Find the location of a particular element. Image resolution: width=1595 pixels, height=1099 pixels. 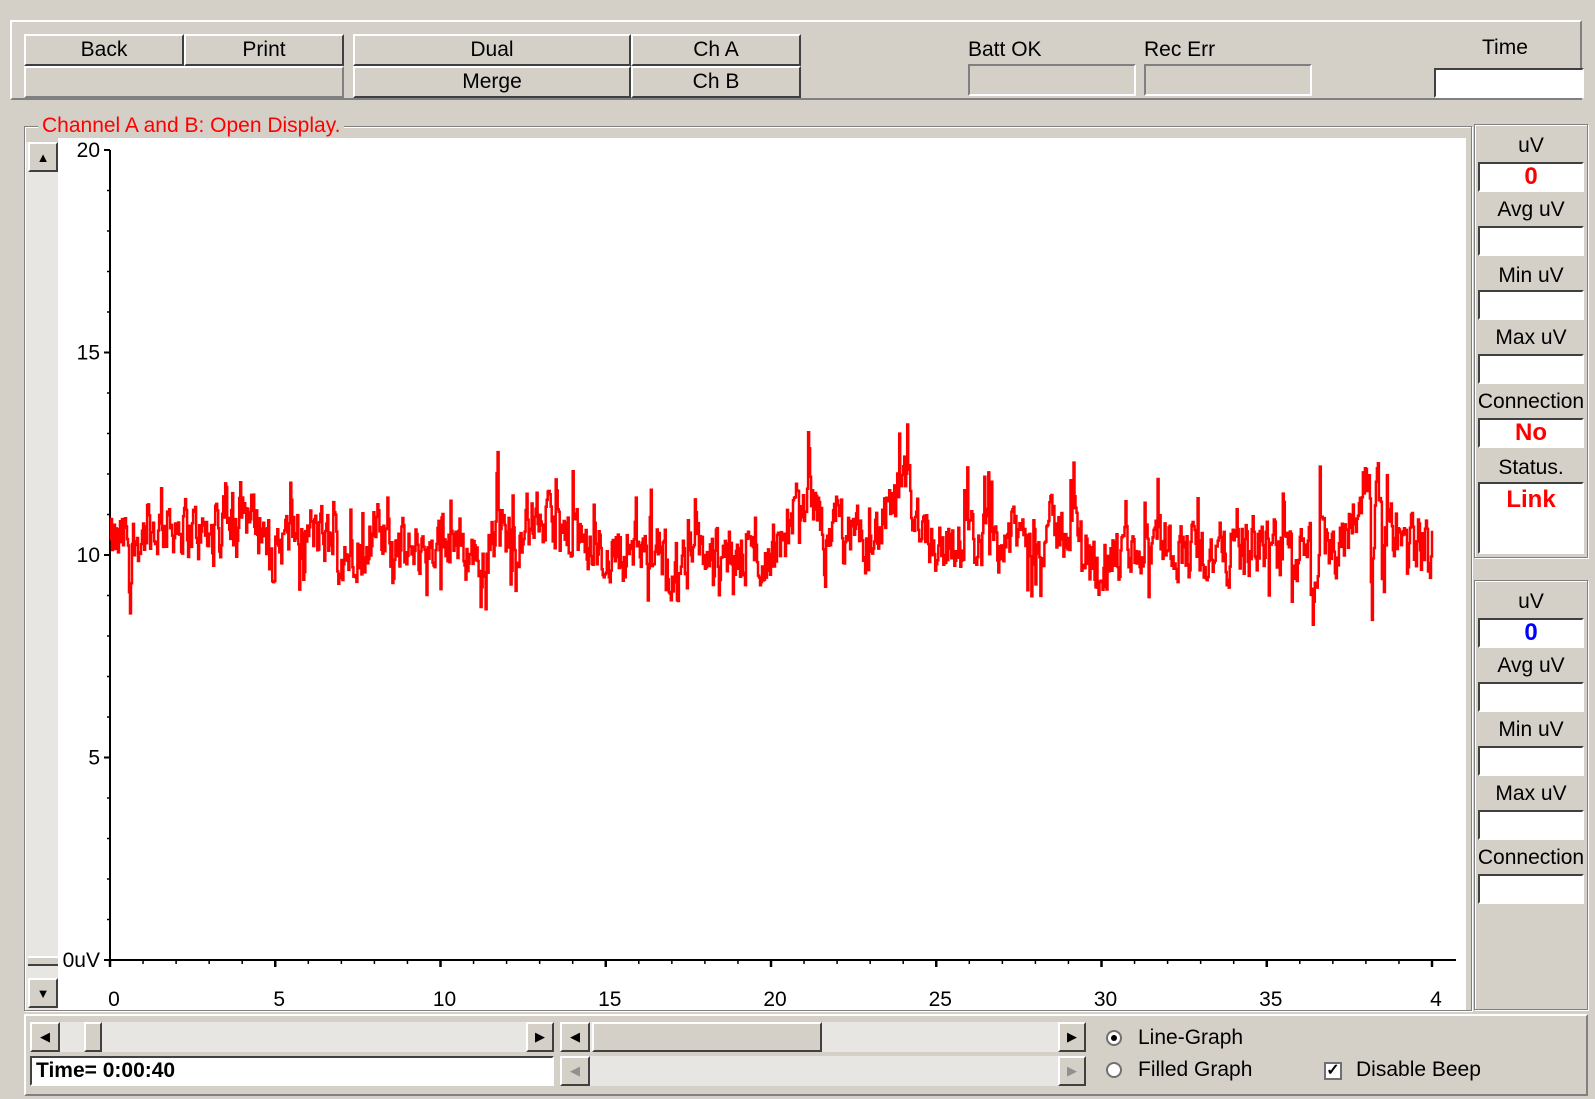

ch-a-min-value is located at coordinates (1531, 305).